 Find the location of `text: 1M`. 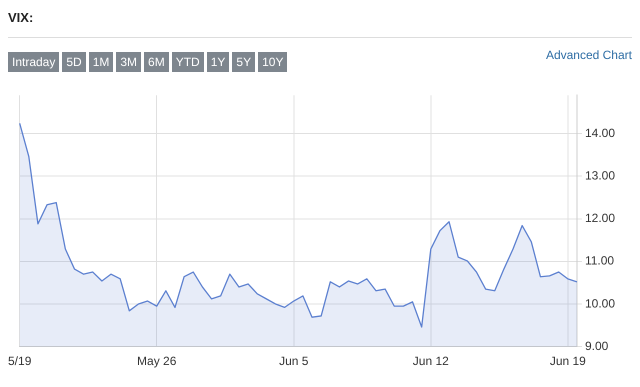

text: 1M is located at coordinates (101, 62).